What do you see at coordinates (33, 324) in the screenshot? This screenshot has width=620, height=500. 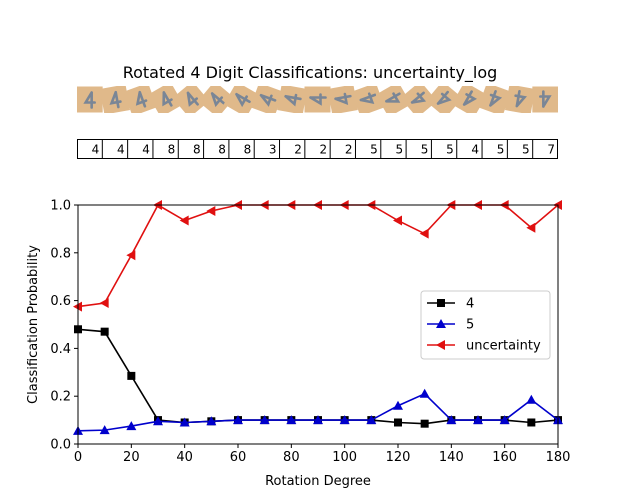 I see `y-axis-label: Classification Probability` at bounding box center [33, 324].